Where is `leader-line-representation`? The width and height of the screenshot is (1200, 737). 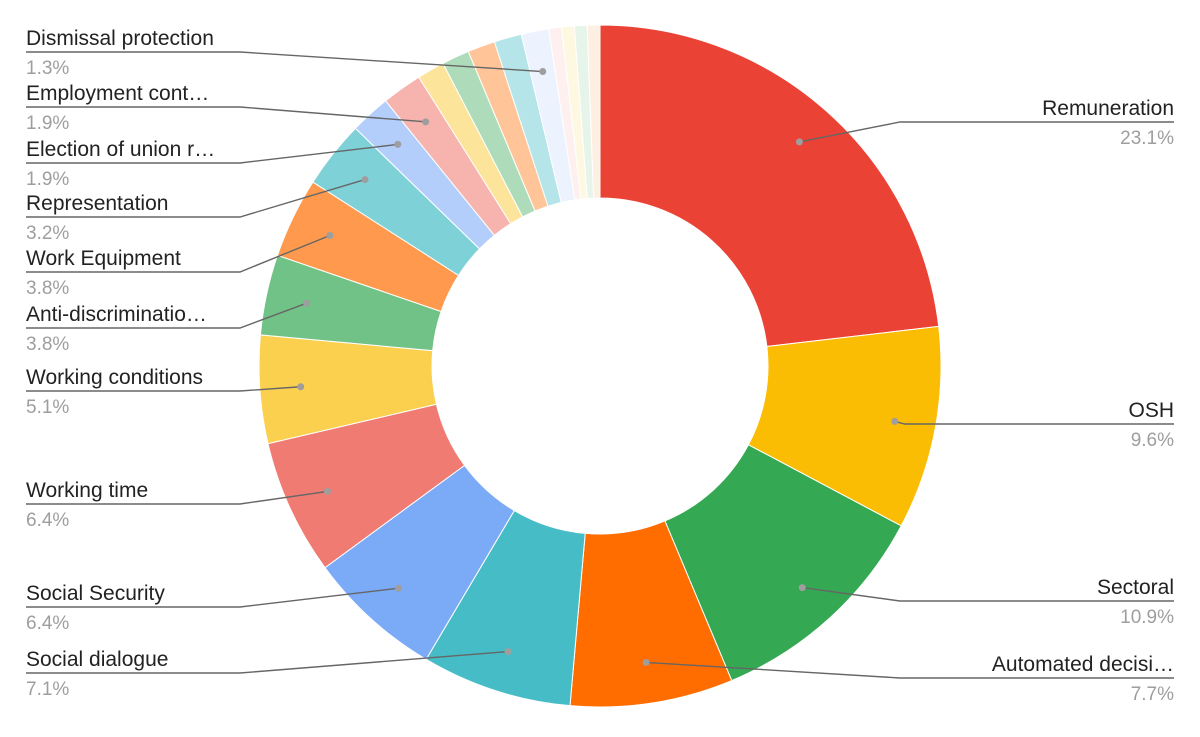
leader-line-representation is located at coordinates (196, 198).